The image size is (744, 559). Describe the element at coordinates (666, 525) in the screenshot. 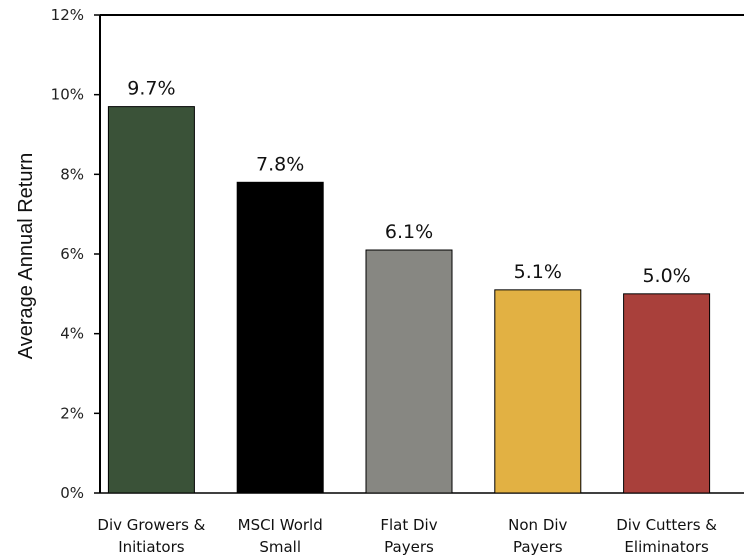

I see `x-category-label: Div Cutters &` at that location.